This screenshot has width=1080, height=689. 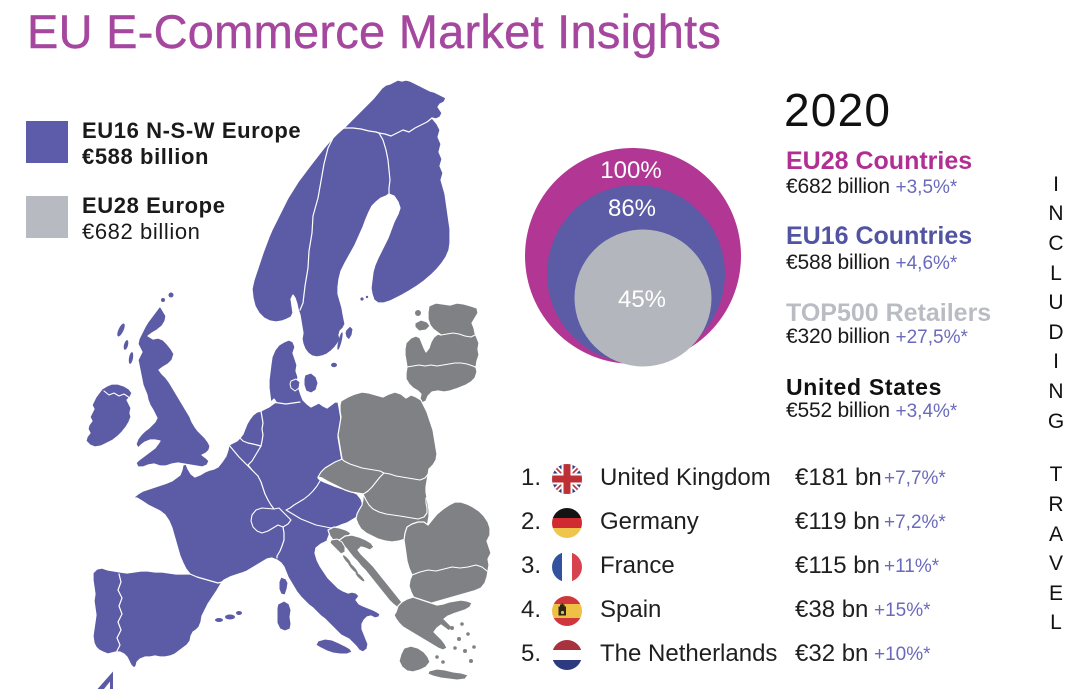 What do you see at coordinates (632, 208) in the screenshot?
I see `svg-text: 86%` at bounding box center [632, 208].